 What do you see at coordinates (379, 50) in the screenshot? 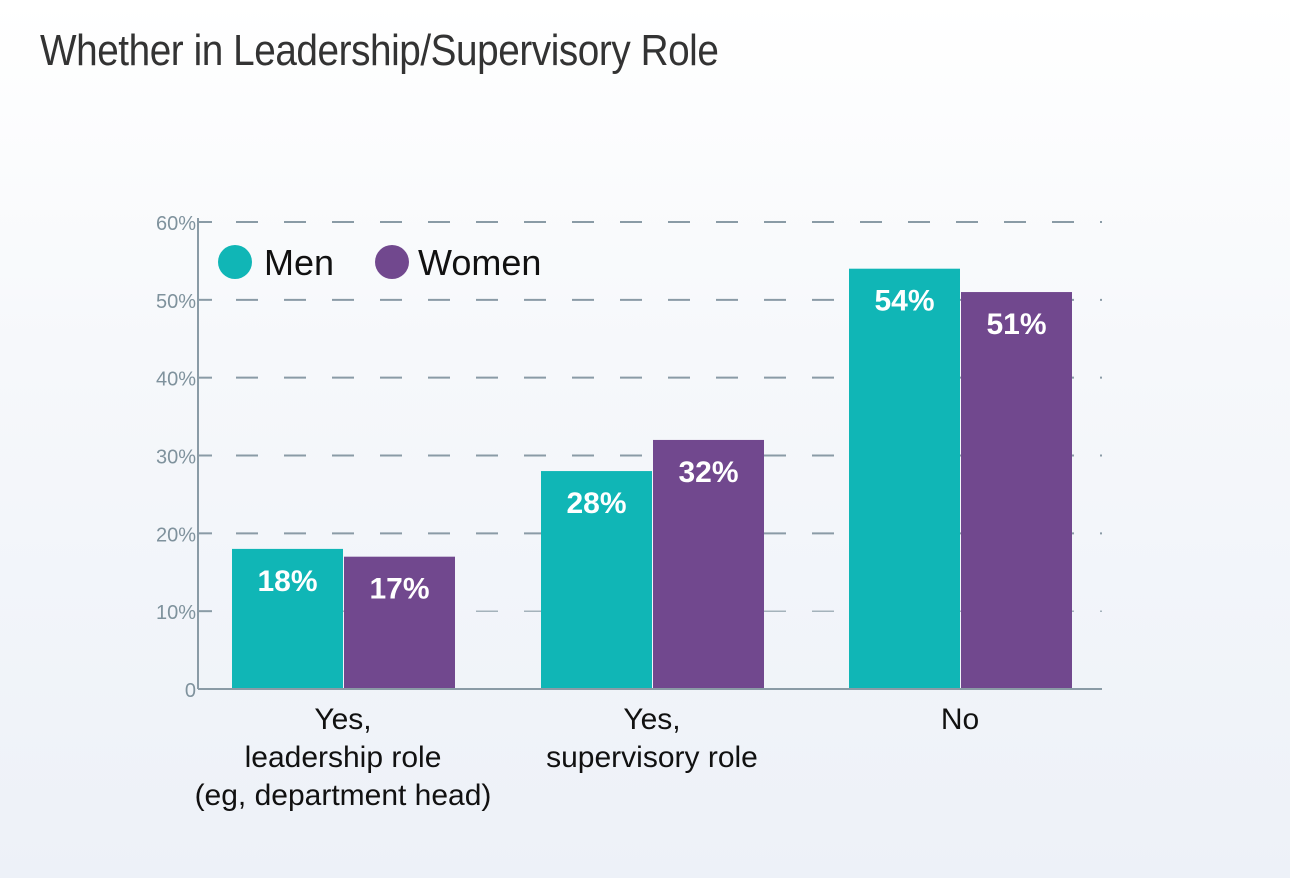
I see `chart-title: Whether in Leadership/Supervisory Role` at bounding box center [379, 50].